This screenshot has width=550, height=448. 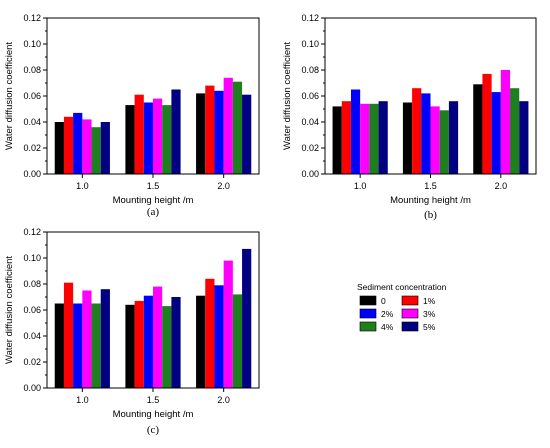 I want to click on y-axis-label: Water diffusion coefficient, so click(x=9, y=96).